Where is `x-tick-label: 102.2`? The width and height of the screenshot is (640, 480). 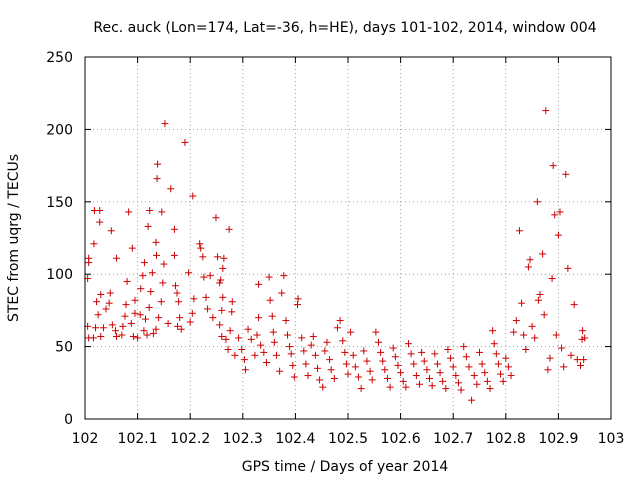 x-tick-label: 102.2 is located at coordinates (190, 439).